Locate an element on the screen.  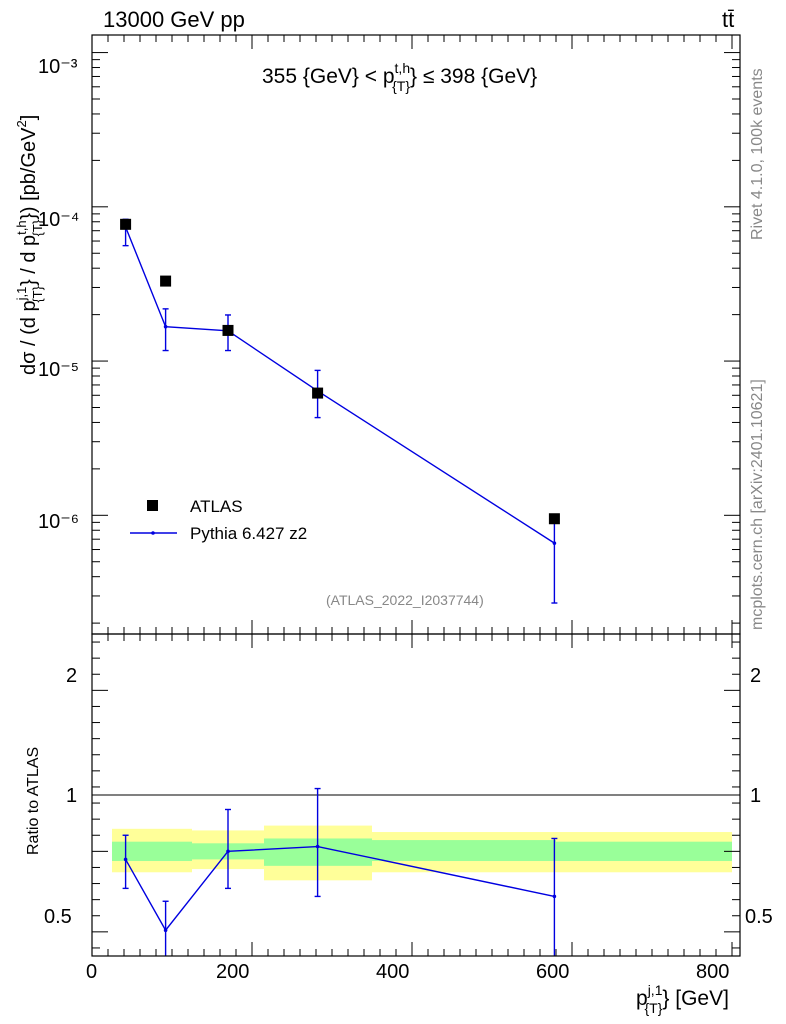
process-label: tt̄ is located at coordinates (728, 19).